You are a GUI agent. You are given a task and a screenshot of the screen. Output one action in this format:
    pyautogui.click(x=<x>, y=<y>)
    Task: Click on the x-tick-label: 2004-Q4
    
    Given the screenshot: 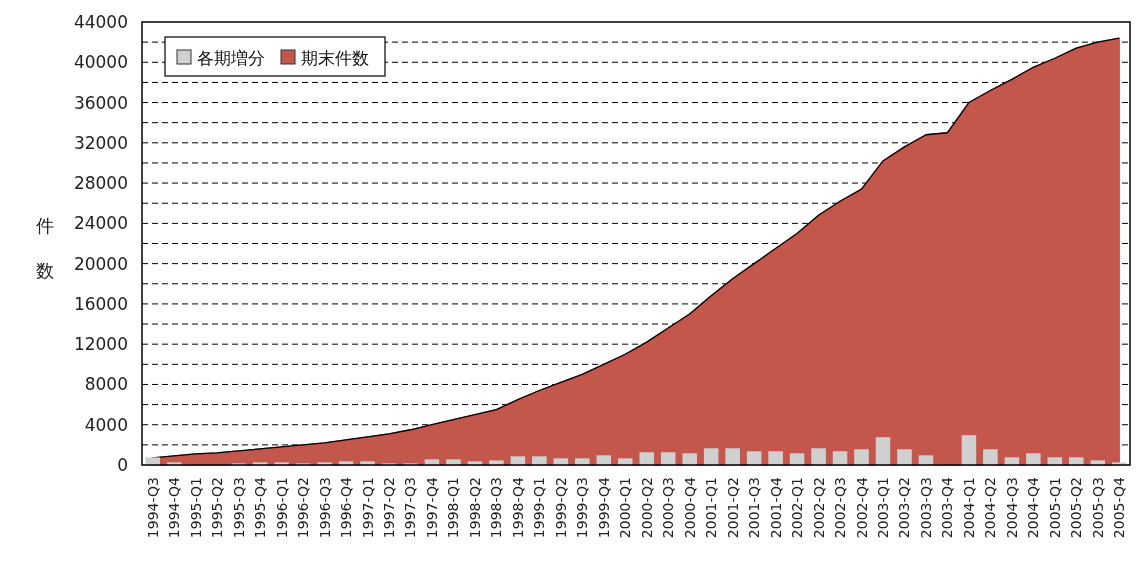 What is the action you would take?
    pyautogui.click(x=1033, y=507)
    